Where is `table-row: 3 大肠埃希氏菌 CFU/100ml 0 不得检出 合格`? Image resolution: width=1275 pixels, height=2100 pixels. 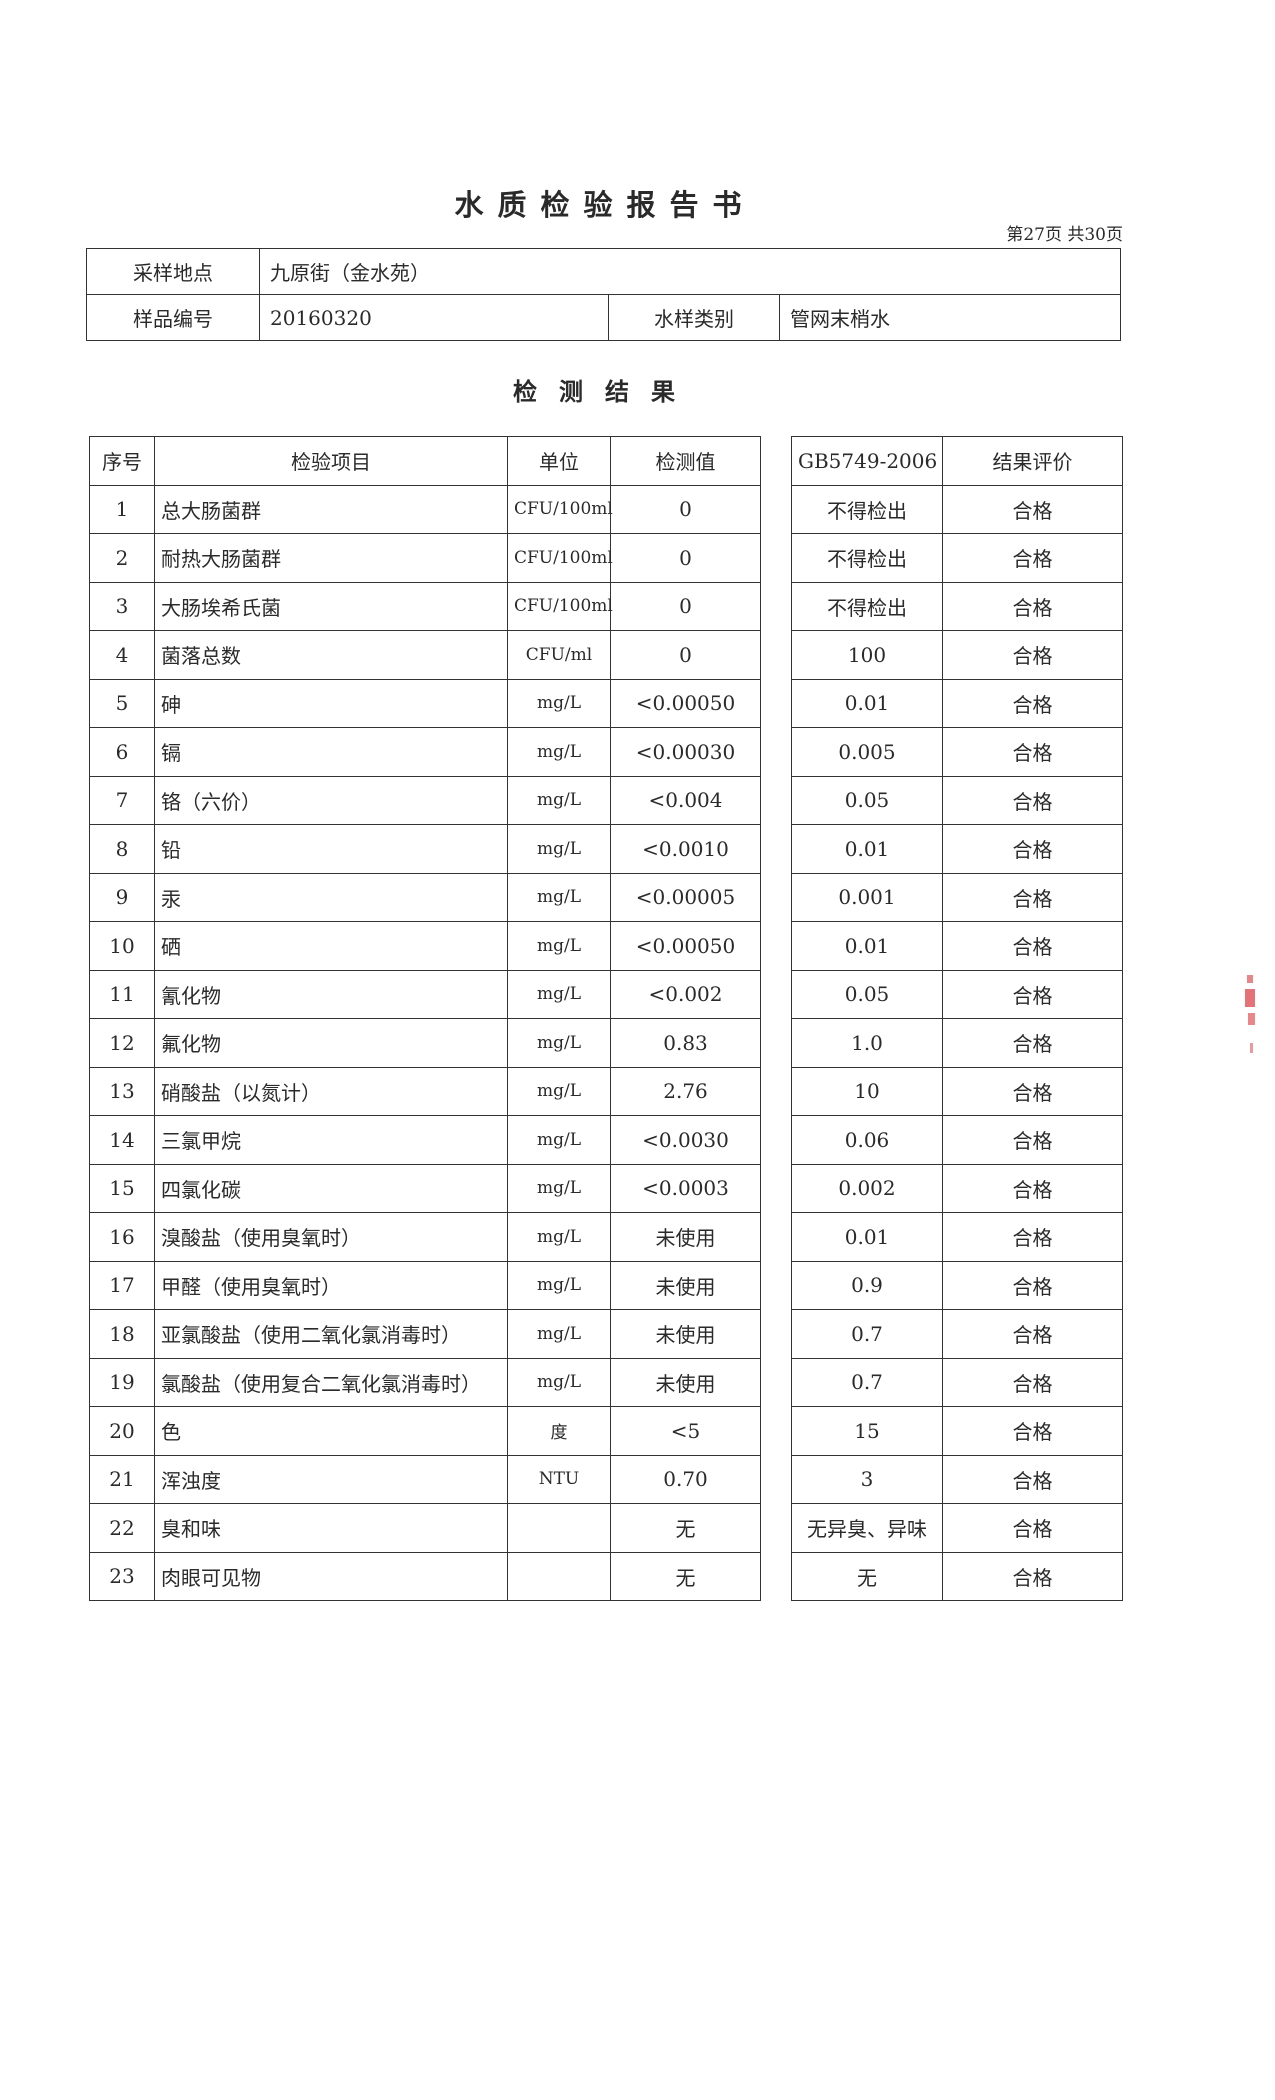 table-row: 3 大肠埃希氏菌 CFU/100ml 0 不得检出 合格 is located at coordinates (606, 606).